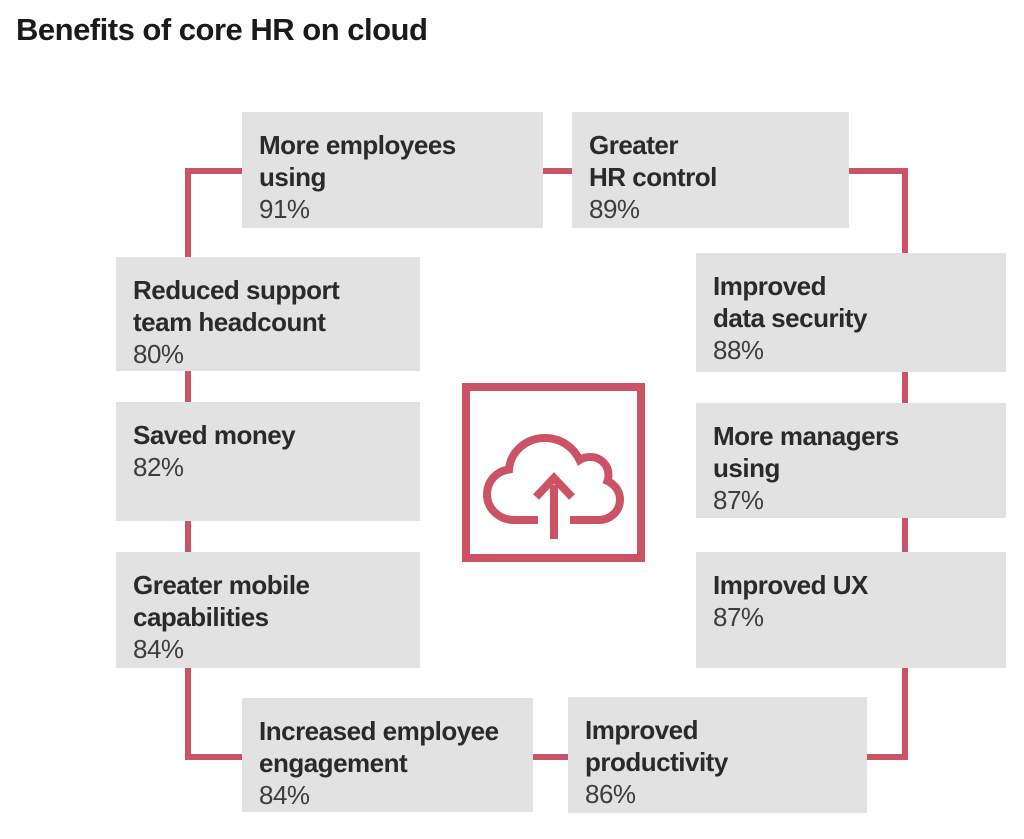 The width and height of the screenshot is (1024, 839). What do you see at coordinates (222, 29) in the screenshot?
I see `page-title: Benefits of core HR on cloud` at bounding box center [222, 29].